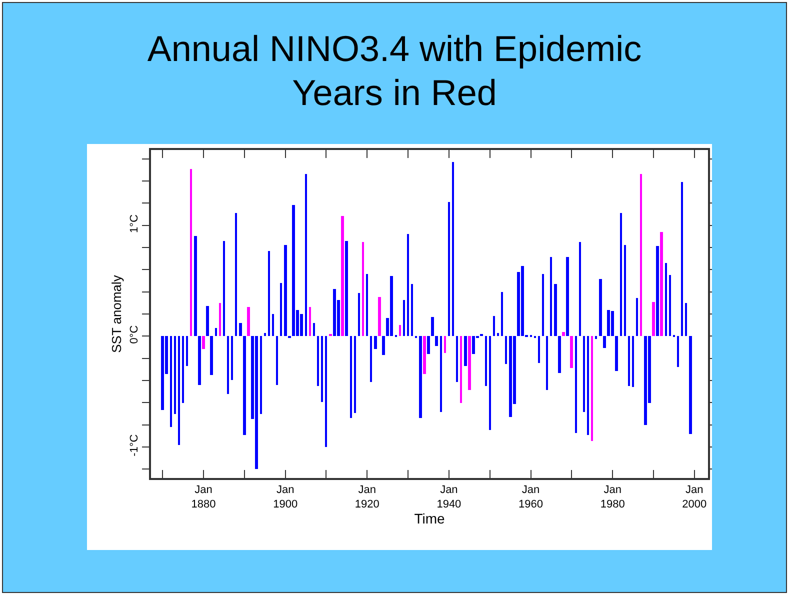  I want to click on x-tick-label: Jan 1920, so click(367, 497).